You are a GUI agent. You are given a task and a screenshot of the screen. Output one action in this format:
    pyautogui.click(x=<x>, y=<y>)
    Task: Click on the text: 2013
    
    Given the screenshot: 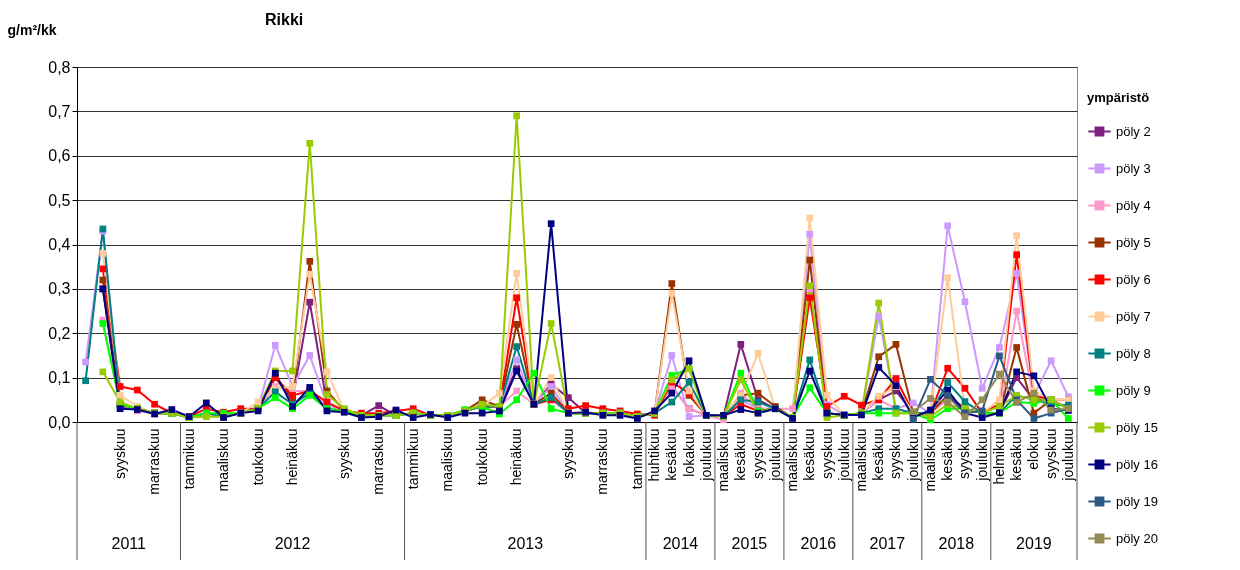 What is the action you would take?
    pyautogui.click(x=525, y=543)
    